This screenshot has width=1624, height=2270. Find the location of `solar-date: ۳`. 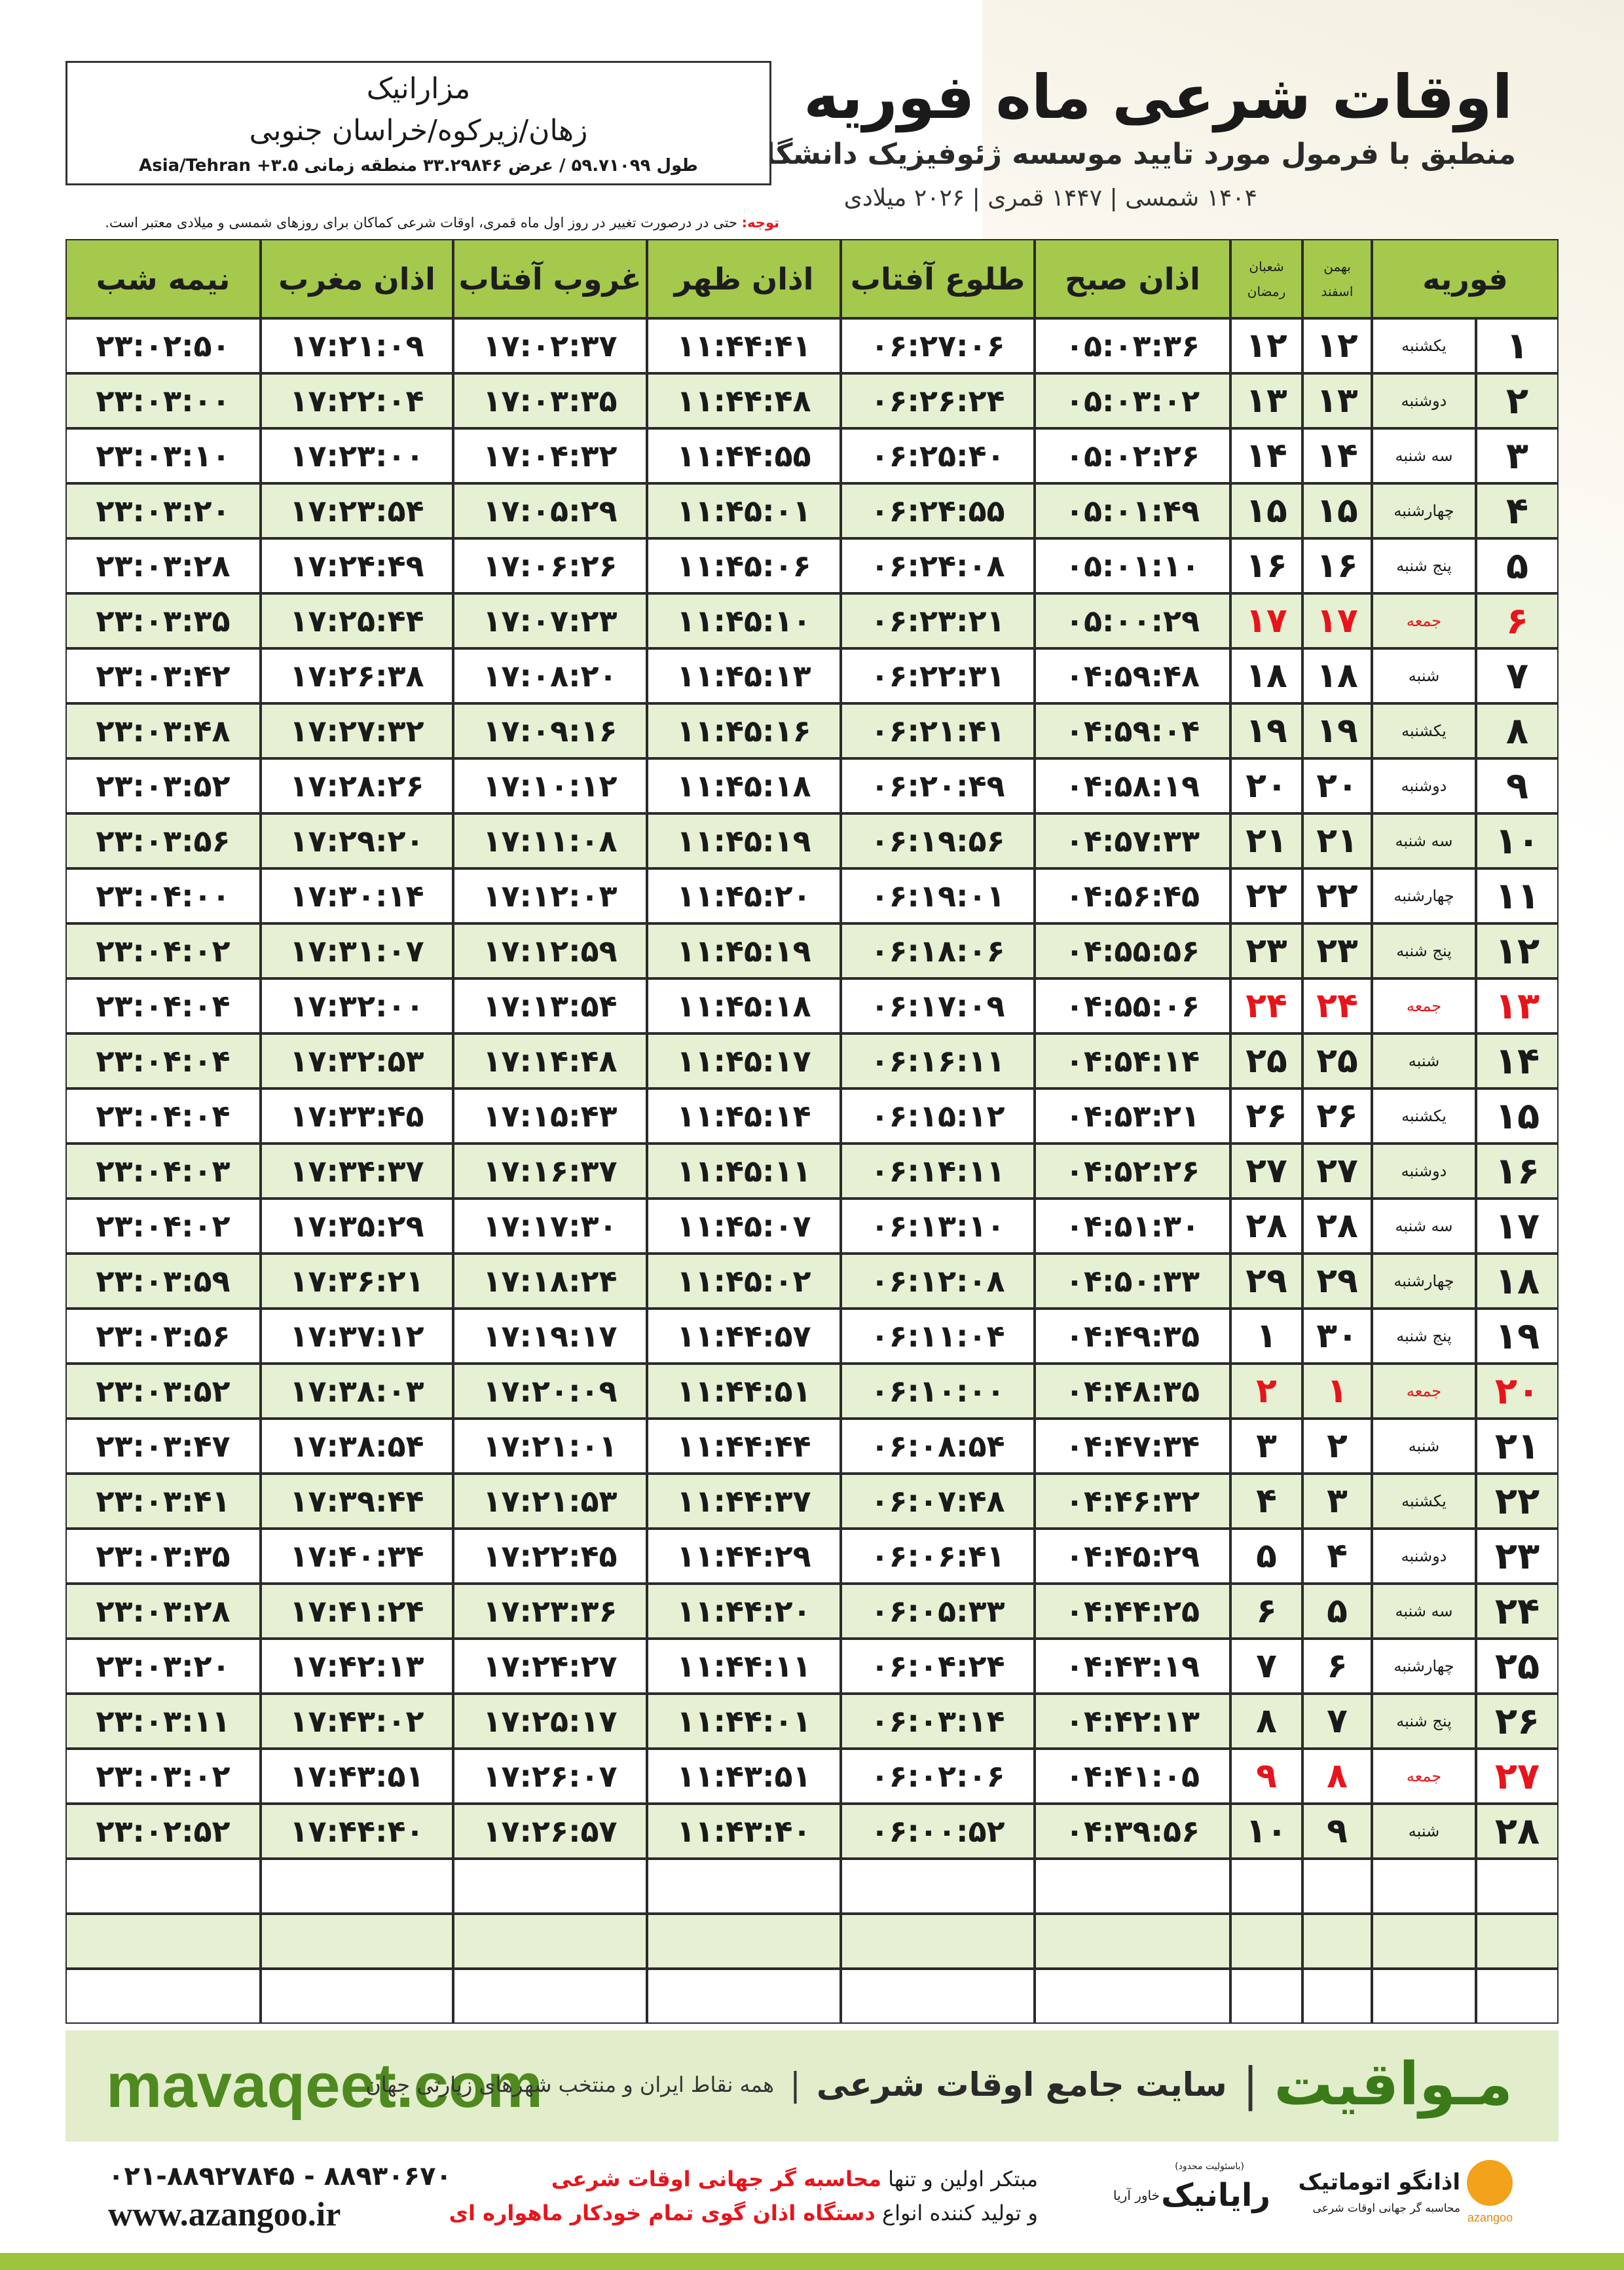

solar-date: ۳ is located at coordinates (1337, 1501).